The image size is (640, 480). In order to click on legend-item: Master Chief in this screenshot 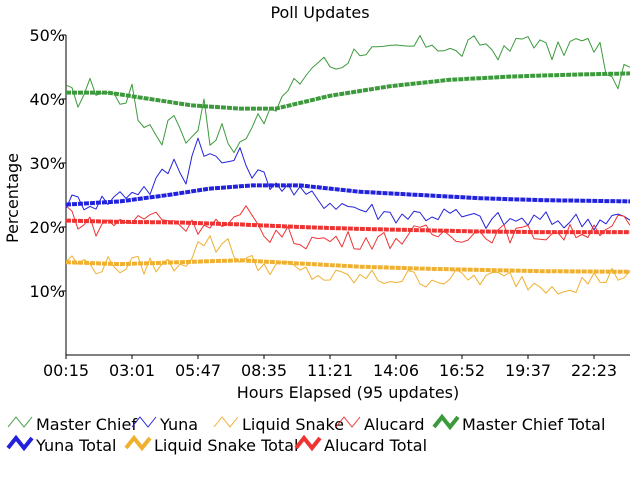, I will do `click(72, 424)`.